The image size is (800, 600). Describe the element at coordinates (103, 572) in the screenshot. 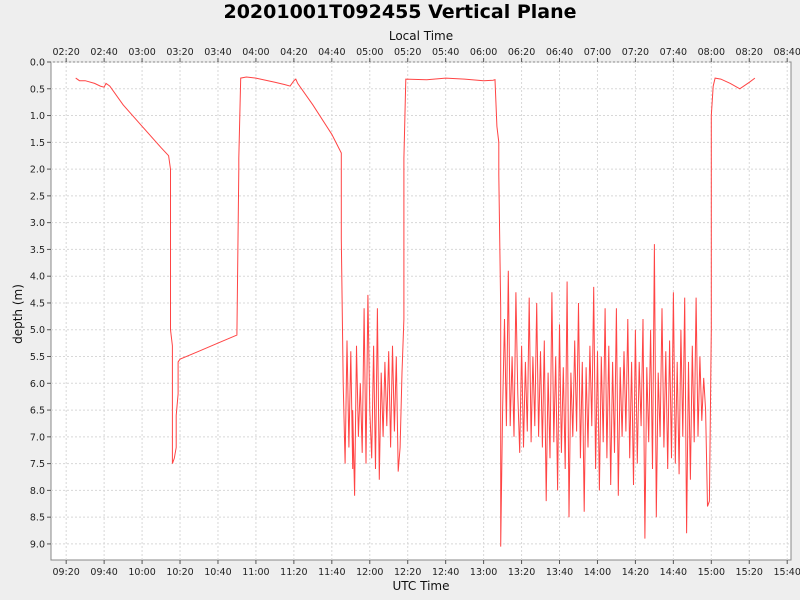

I see `x-tick-label-utc: 09:40` at that location.